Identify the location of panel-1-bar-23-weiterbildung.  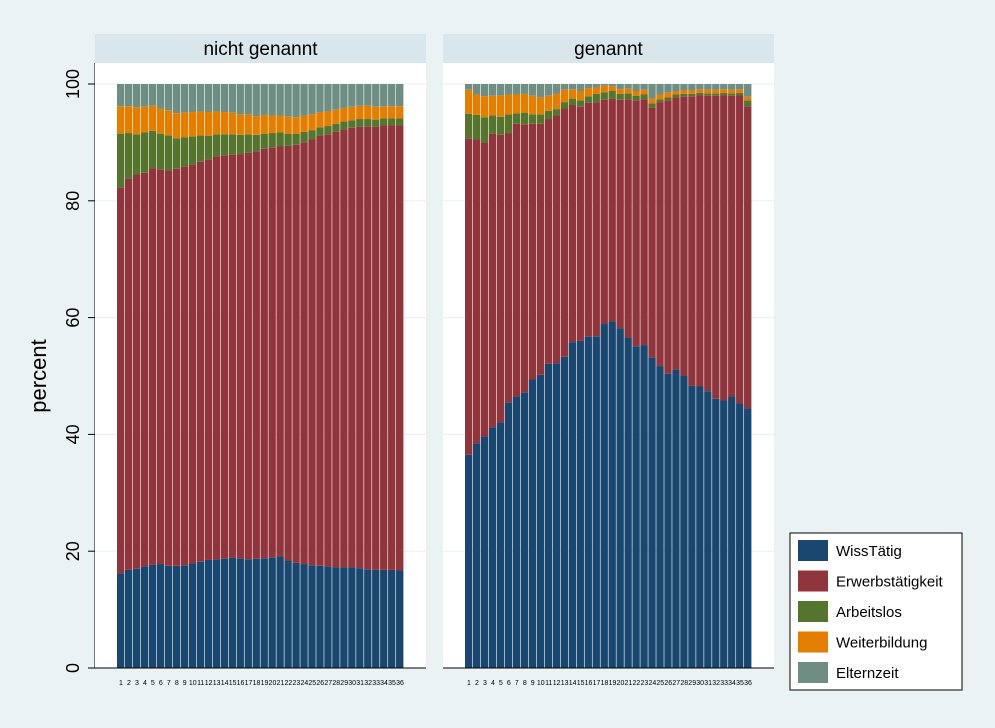
(296, 125).